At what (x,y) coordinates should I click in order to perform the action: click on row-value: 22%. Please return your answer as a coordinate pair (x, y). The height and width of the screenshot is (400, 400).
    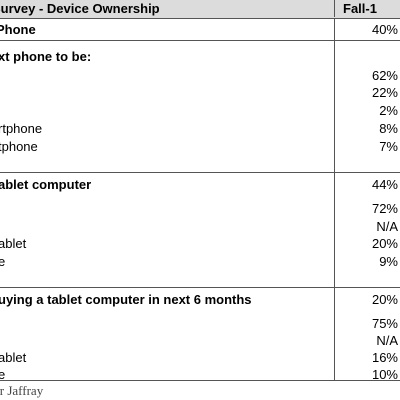
    Looking at the image, I should click on (384, 92).